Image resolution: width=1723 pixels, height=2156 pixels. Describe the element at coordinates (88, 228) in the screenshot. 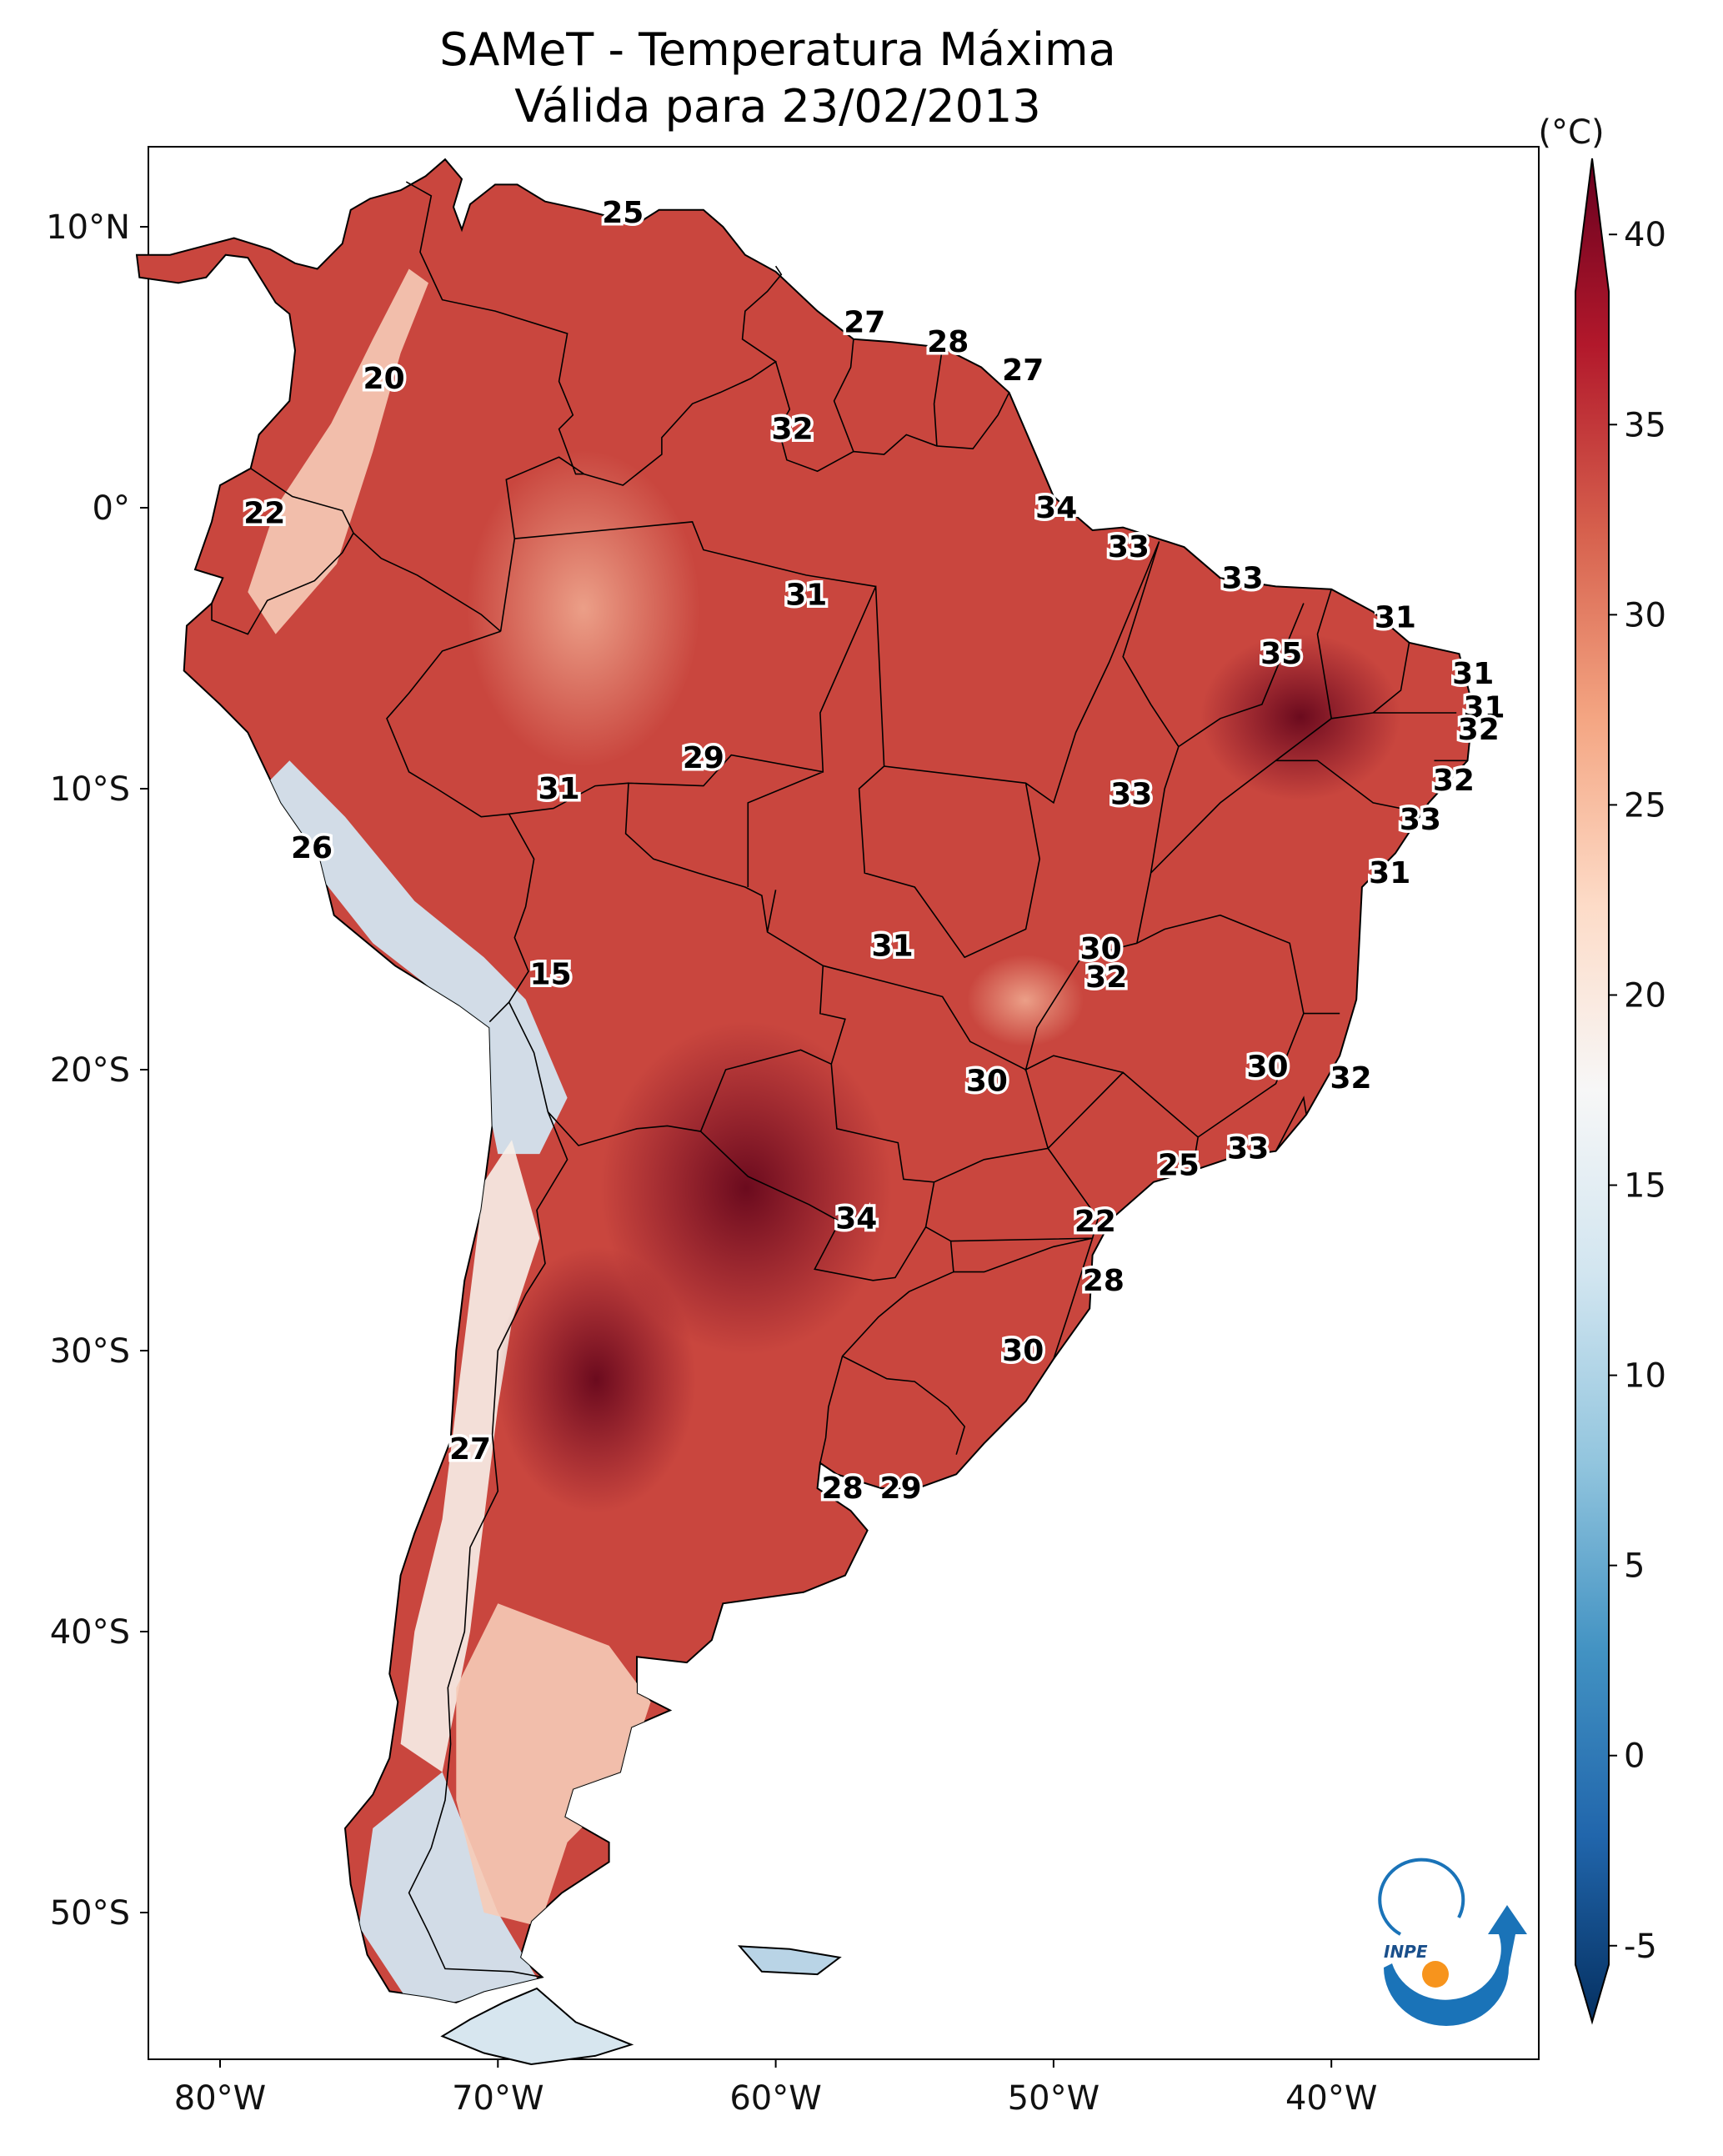

I see `lat-tick-label: 10°N` at that location.